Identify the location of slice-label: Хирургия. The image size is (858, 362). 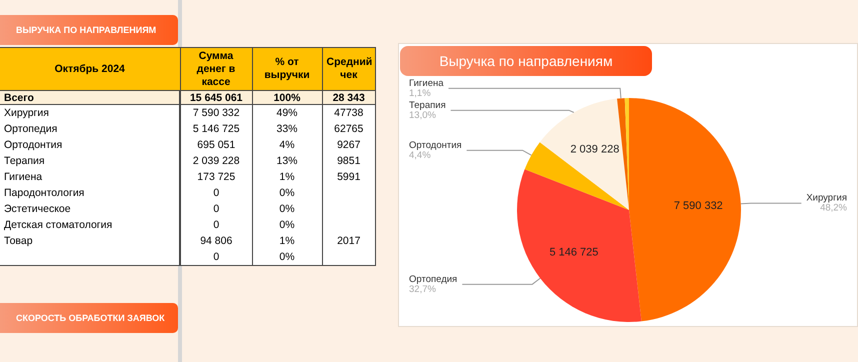
(826, 198).